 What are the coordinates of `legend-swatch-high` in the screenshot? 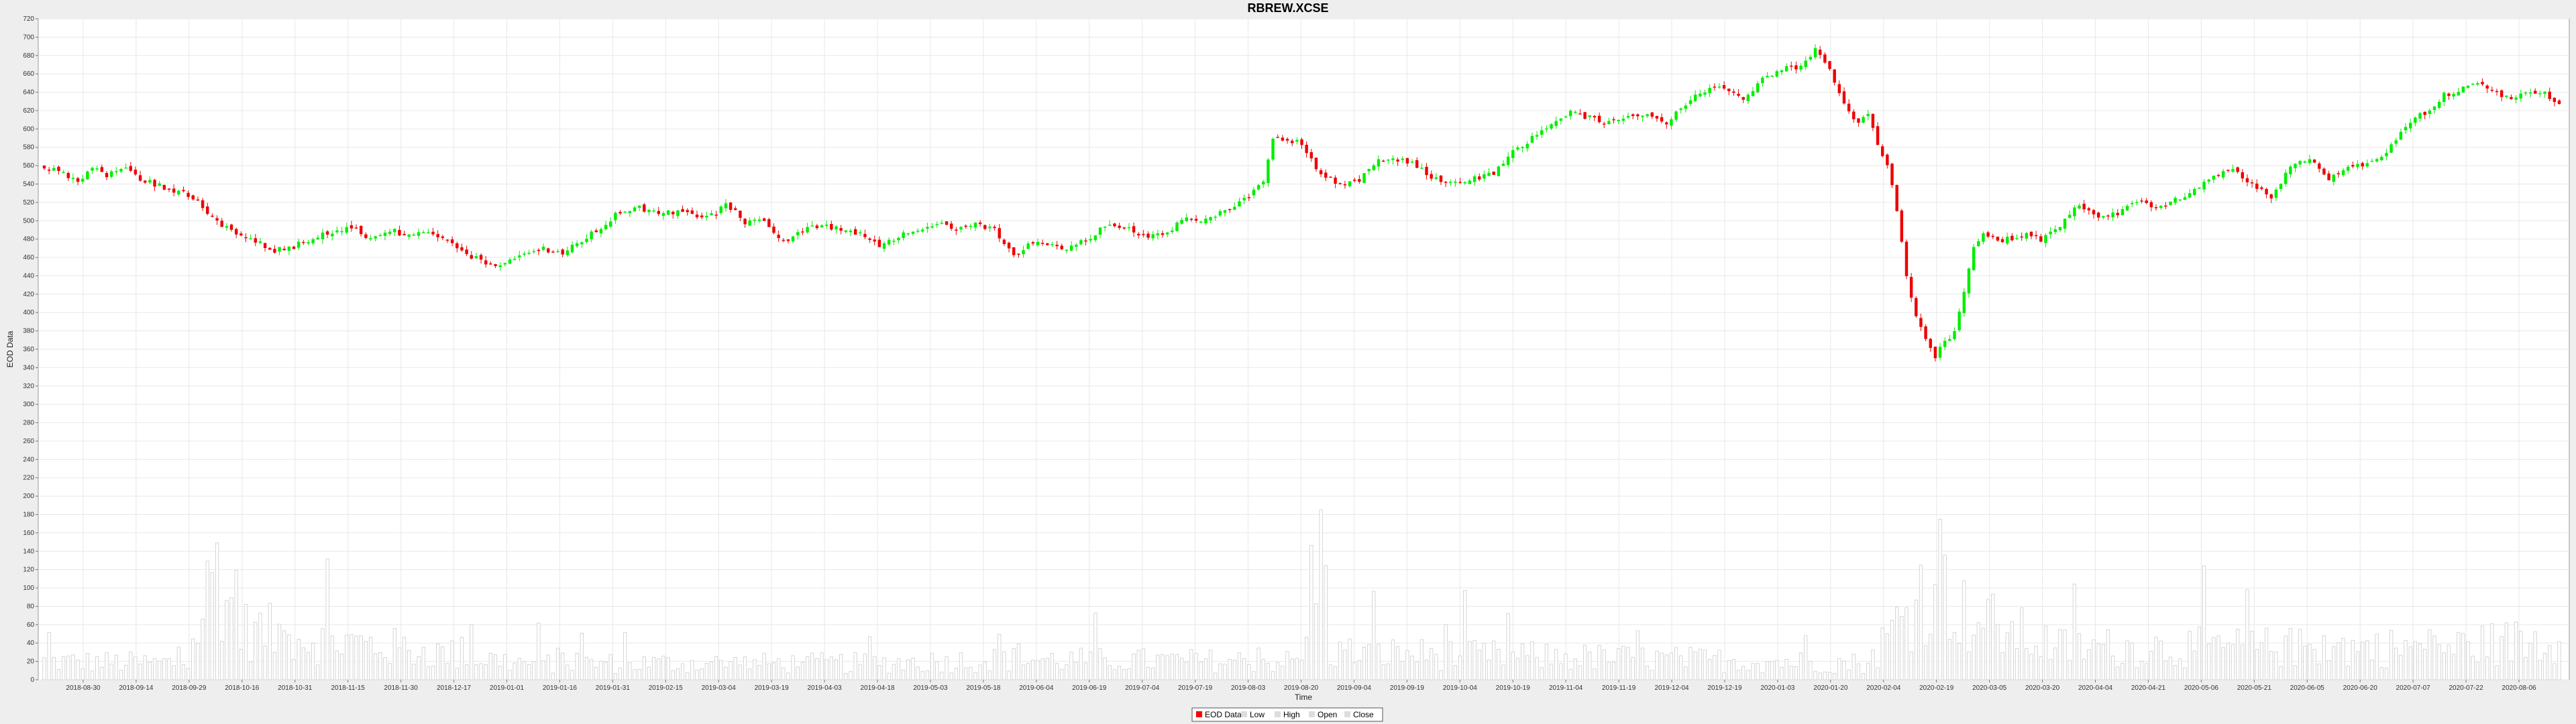 It's located at (1278, 714).